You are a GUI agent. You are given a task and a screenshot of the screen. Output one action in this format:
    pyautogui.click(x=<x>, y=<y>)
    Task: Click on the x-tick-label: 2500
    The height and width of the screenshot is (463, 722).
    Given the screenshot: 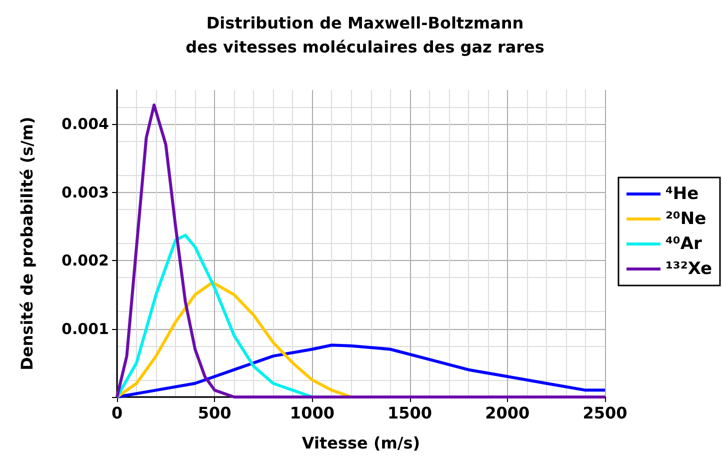 What is the action you would take?
    pyautogui.click(x=605, y=413)
    